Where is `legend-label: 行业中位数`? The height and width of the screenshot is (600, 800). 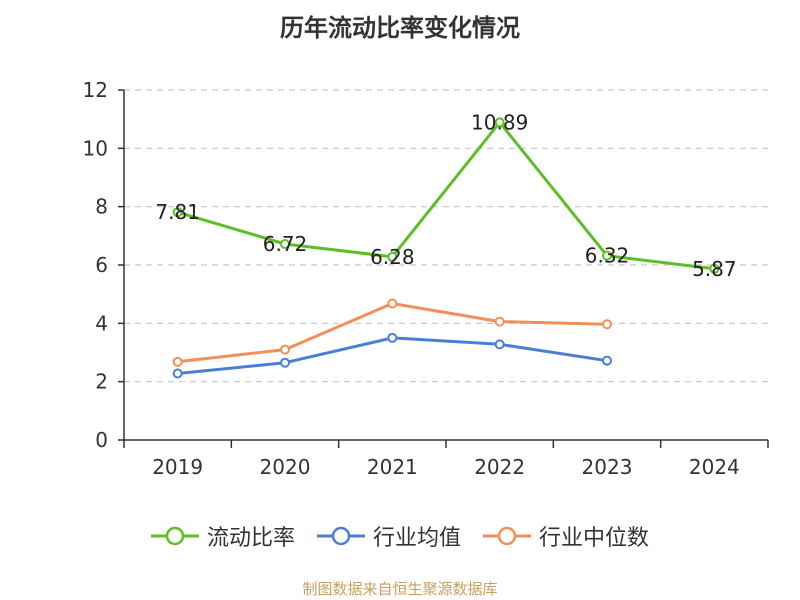 legend-label: 行业中位数 is located at coordinates (594, 538).